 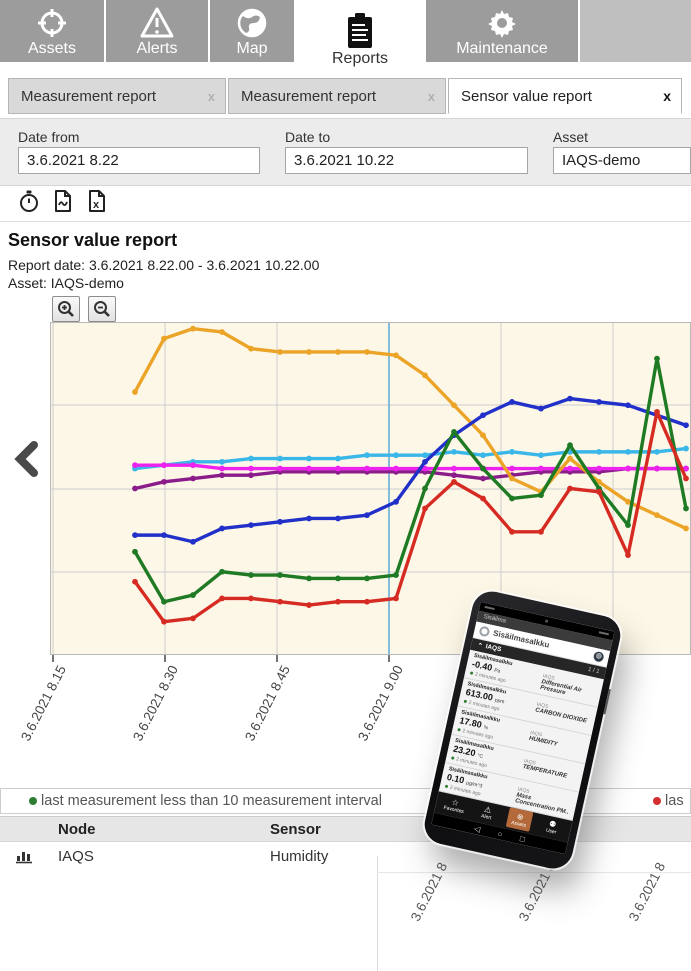 I want to click on phone-nav-user: ⚉ User, so click(x=552, y=828).